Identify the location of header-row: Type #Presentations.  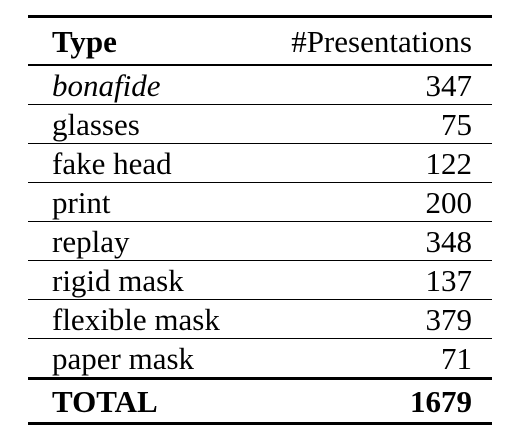
(260, 41).